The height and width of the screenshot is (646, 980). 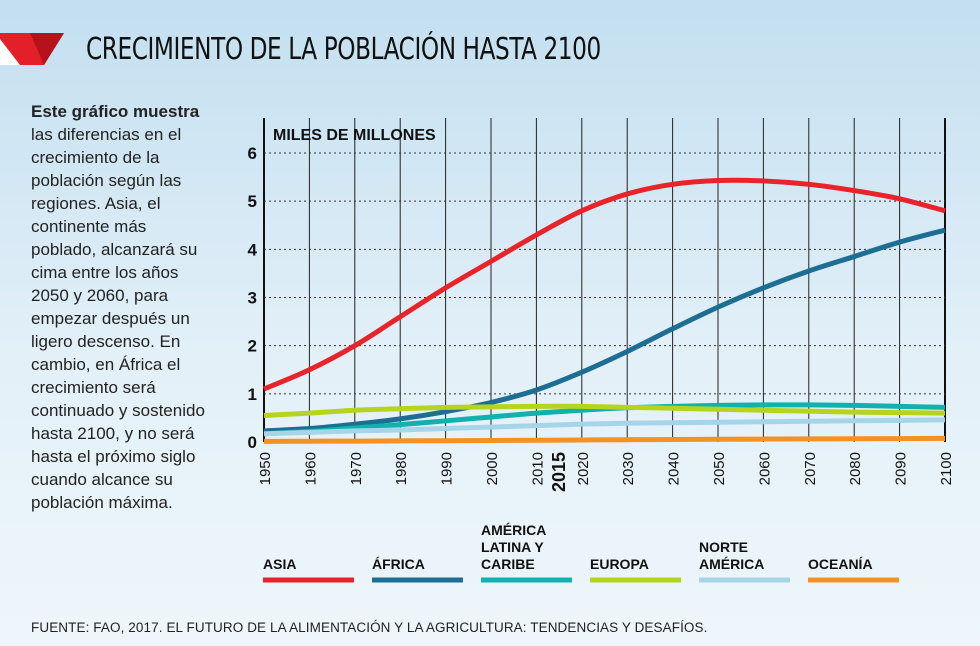 What do you see at coordinates (946, 468) in the screenshot?
I see `x-tick-label: 2100` at bounding box center [946, 468].